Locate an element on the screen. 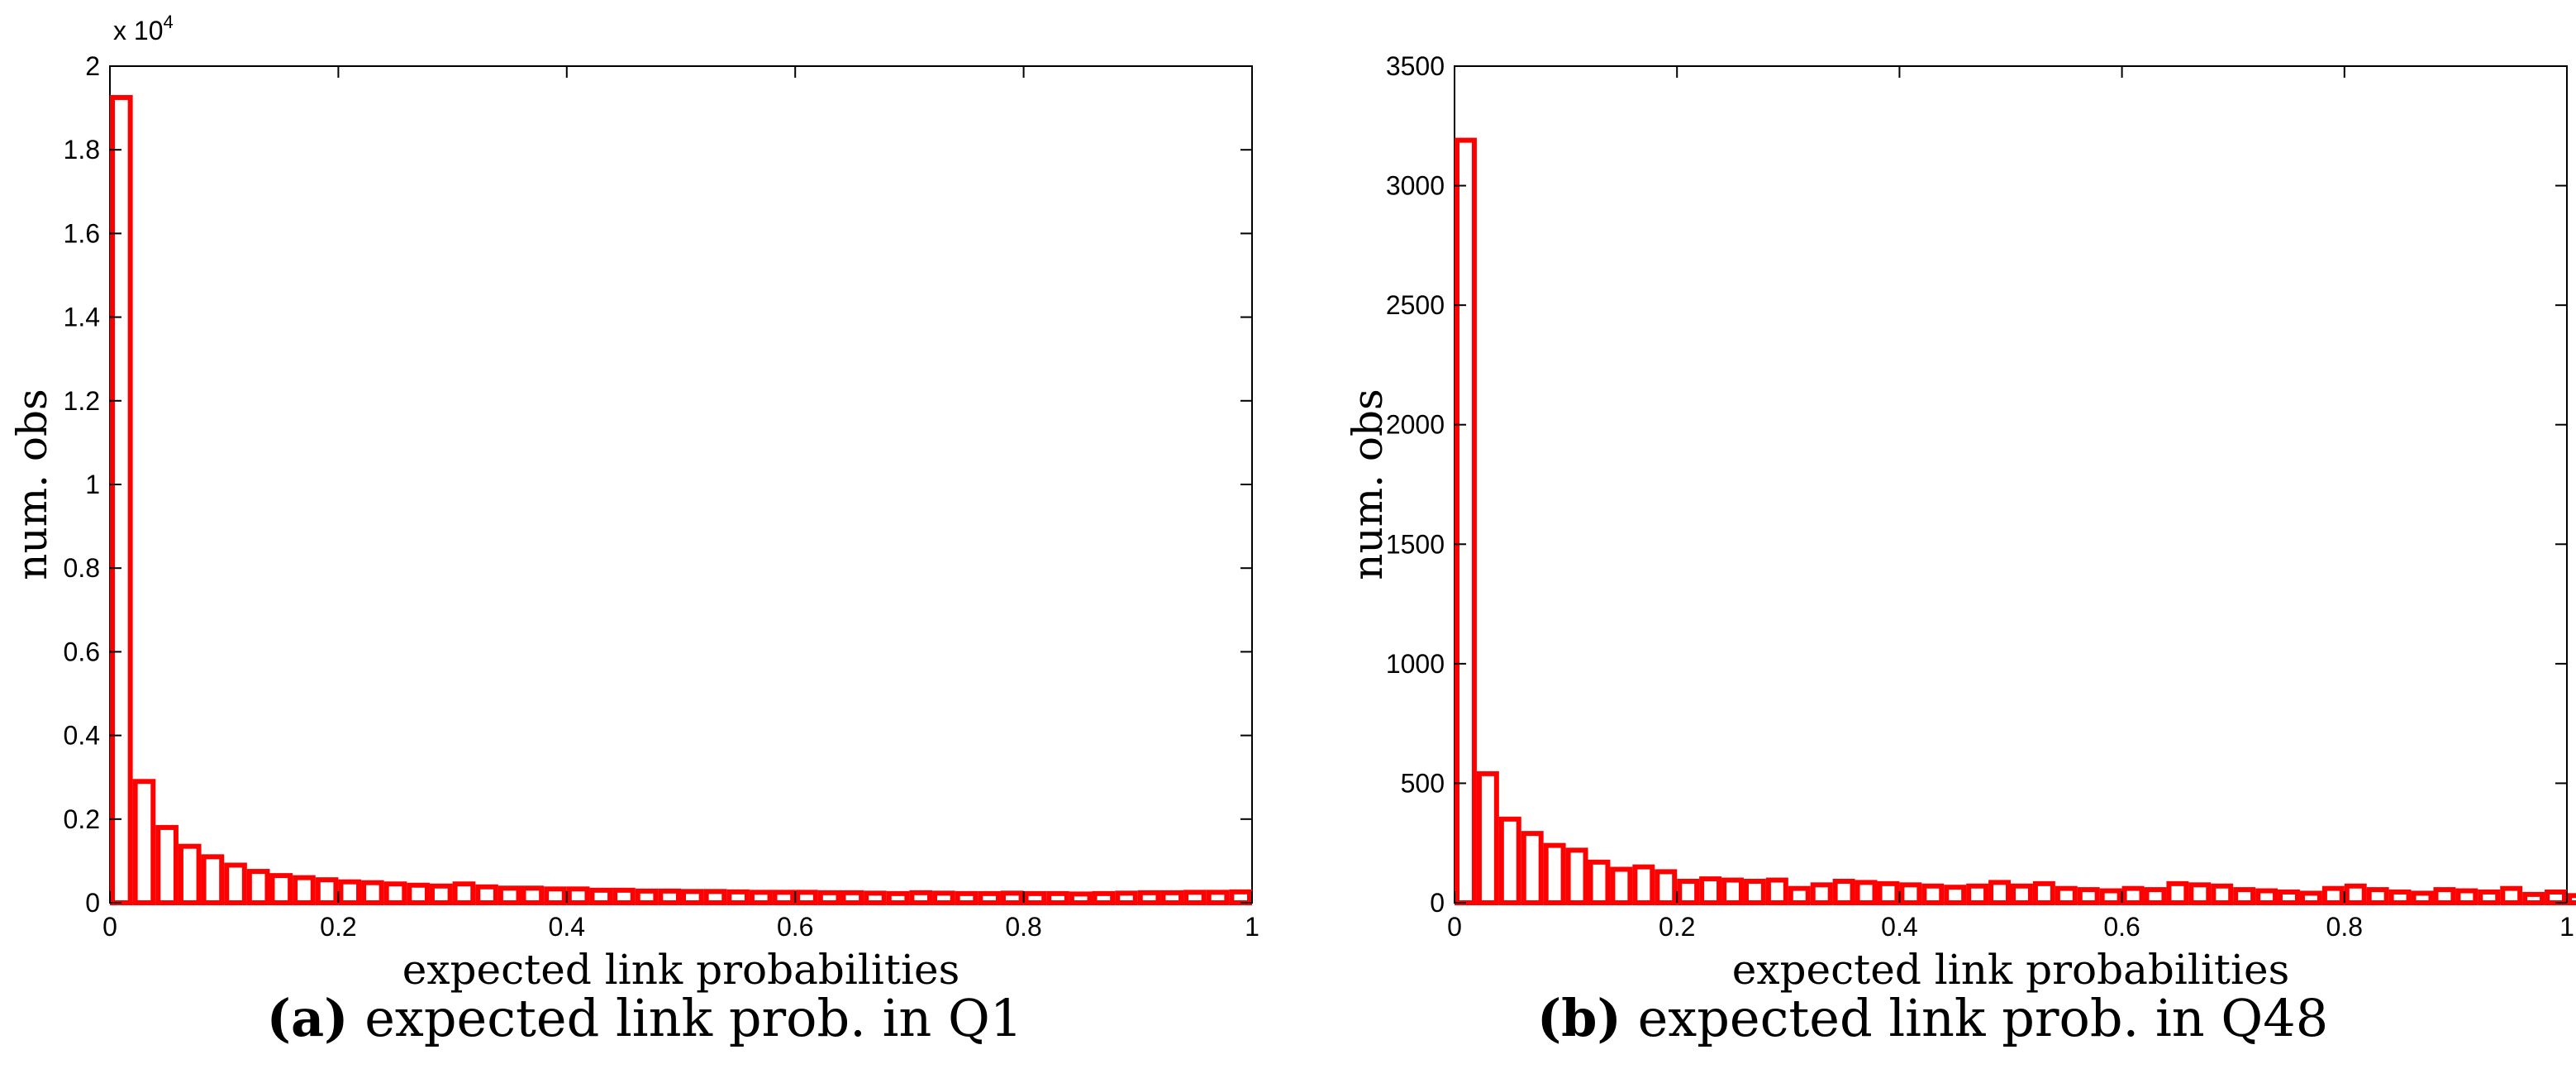 This screenshot has height=1083, width=2576. y-tick-label: 2000 is located at coordinates (1415, 425).